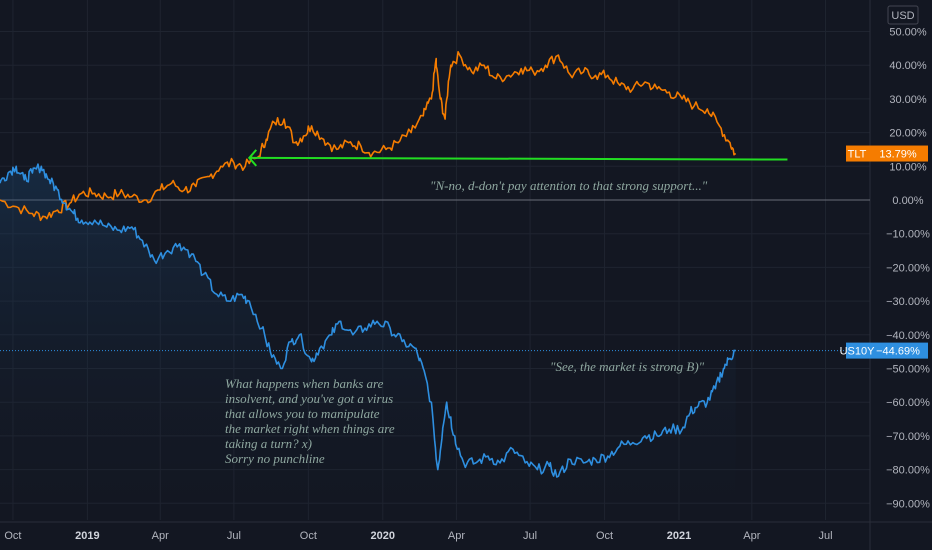 The image size is (932, 550). I want to click on badge-series-value: −44.69%, so click(898, 352).